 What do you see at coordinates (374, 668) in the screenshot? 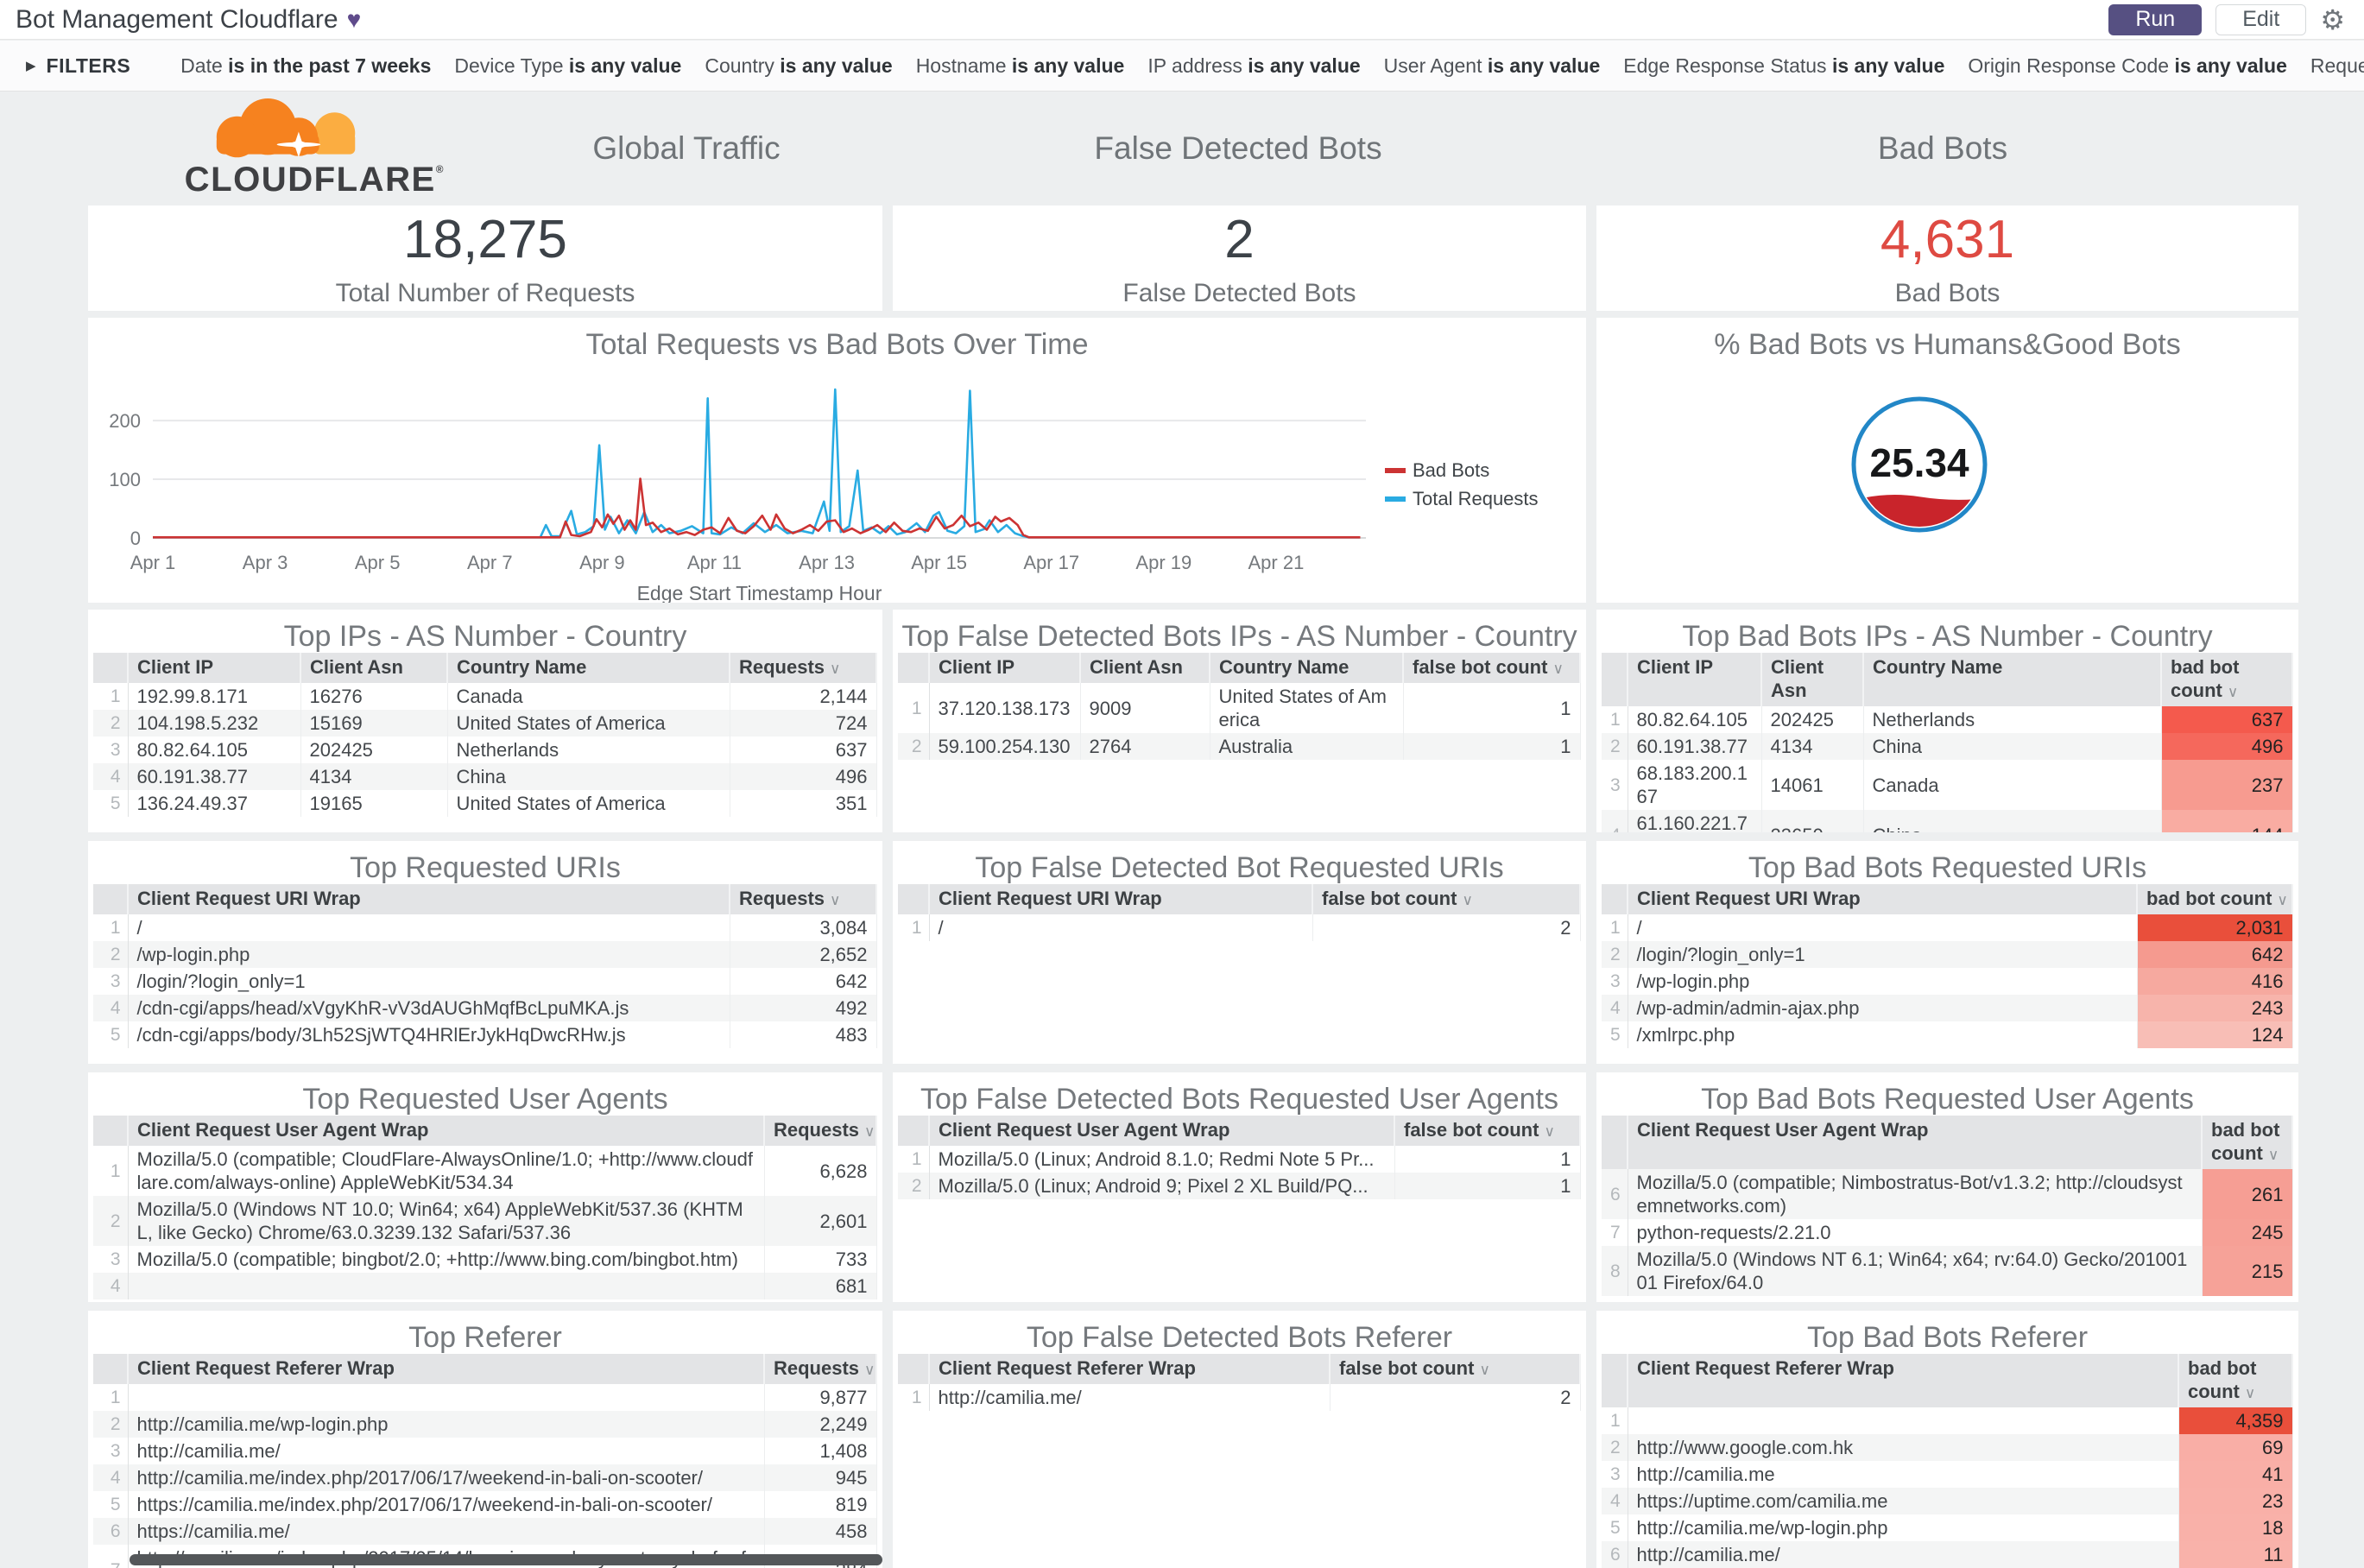
I see `column-header: Client Asn` at bounding box center [374, 668].